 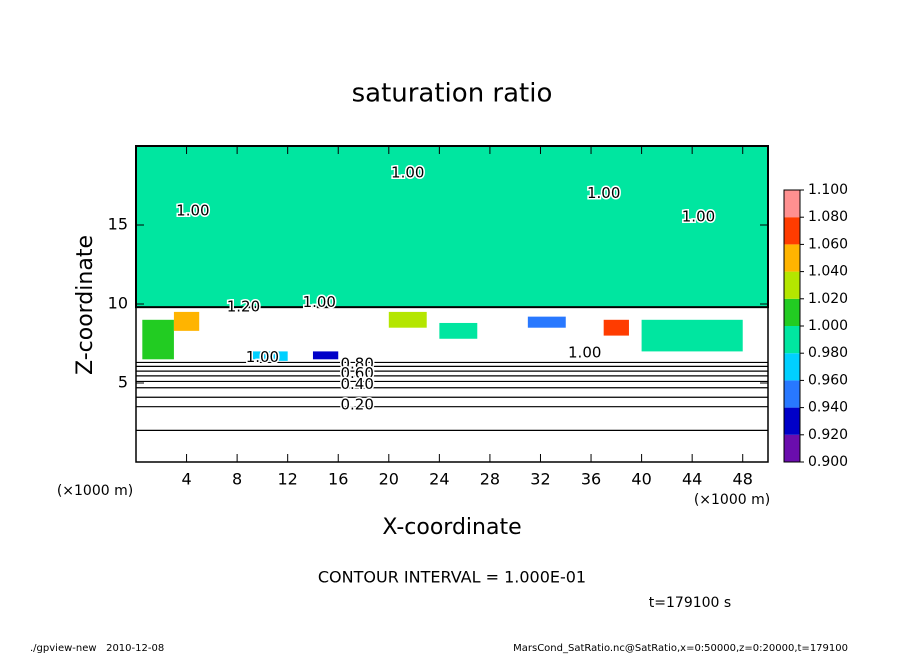 What do you see at coordinates (490, 479) in the screenshot?
I see `x-tick-label: 28` at bounding box center [490, 479].